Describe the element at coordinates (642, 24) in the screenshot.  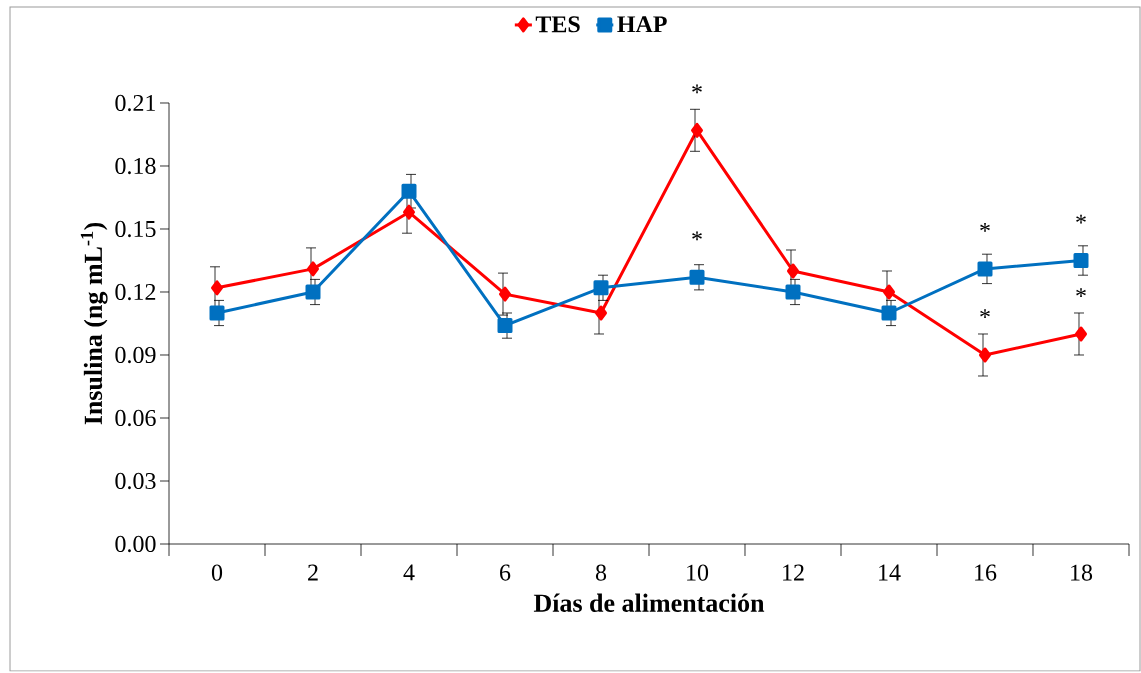
I see `legend-label: HAP` at that location.